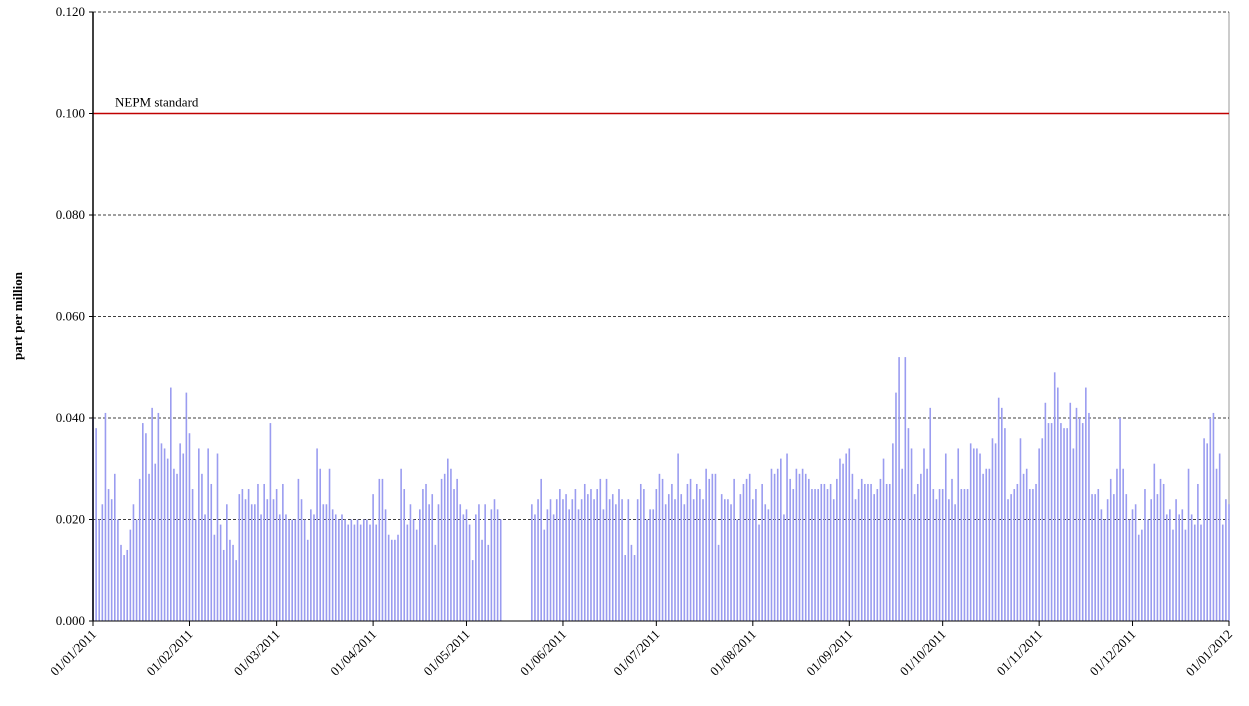  I want to click on x-tick-label: 01/10/2011, so click(923, 653).